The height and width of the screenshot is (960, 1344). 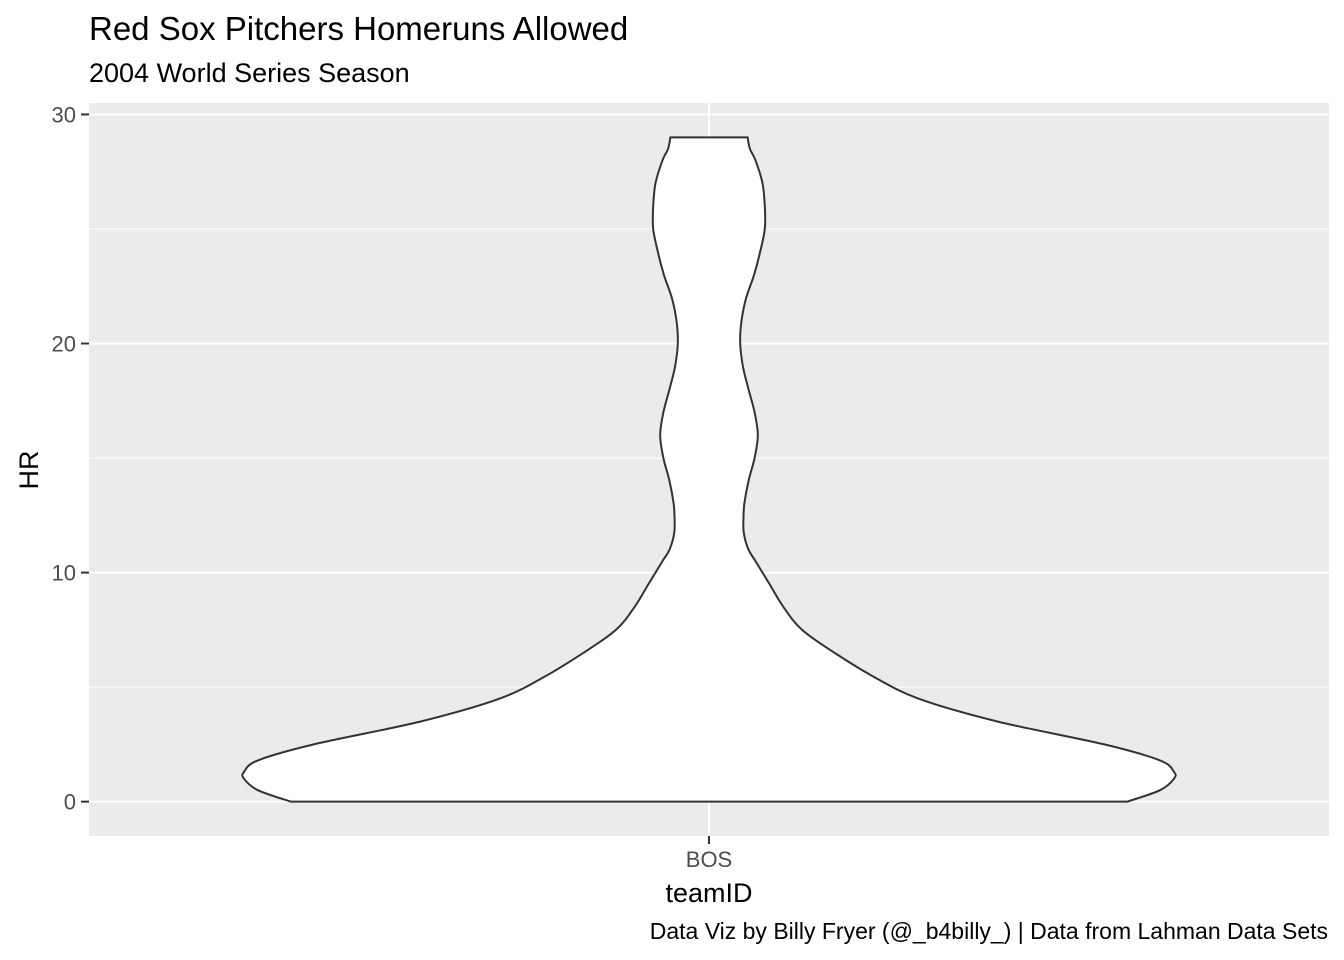 What do you see at coordinates (709, 859) in the screenshot?
I see `x-tick-label: BOS` at bounding box center [709, 859].